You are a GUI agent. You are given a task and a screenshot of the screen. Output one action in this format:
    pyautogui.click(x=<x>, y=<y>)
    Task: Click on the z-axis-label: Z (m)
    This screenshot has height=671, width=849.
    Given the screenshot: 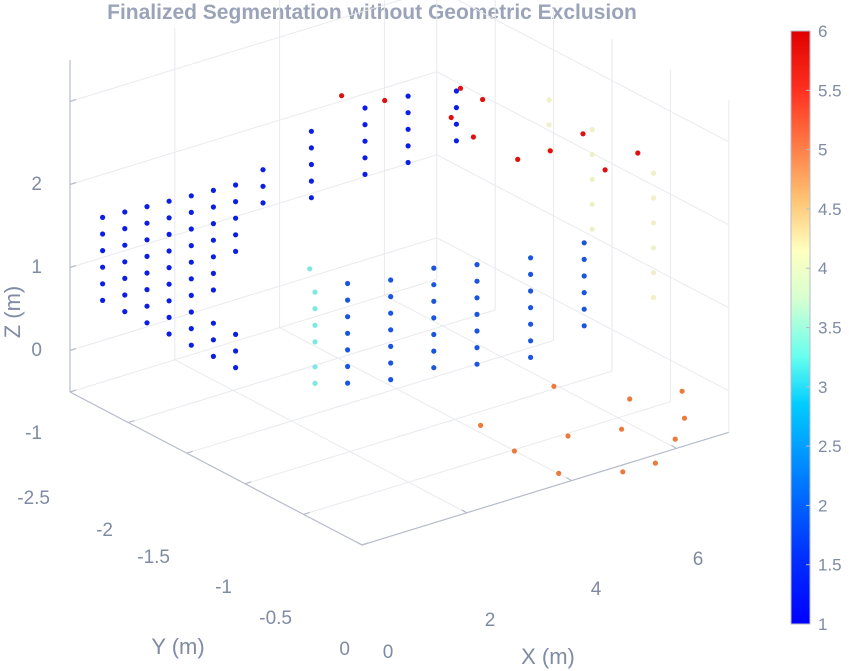 What is the action you would take?
    pyautogui.click(x=12, y=312)
    